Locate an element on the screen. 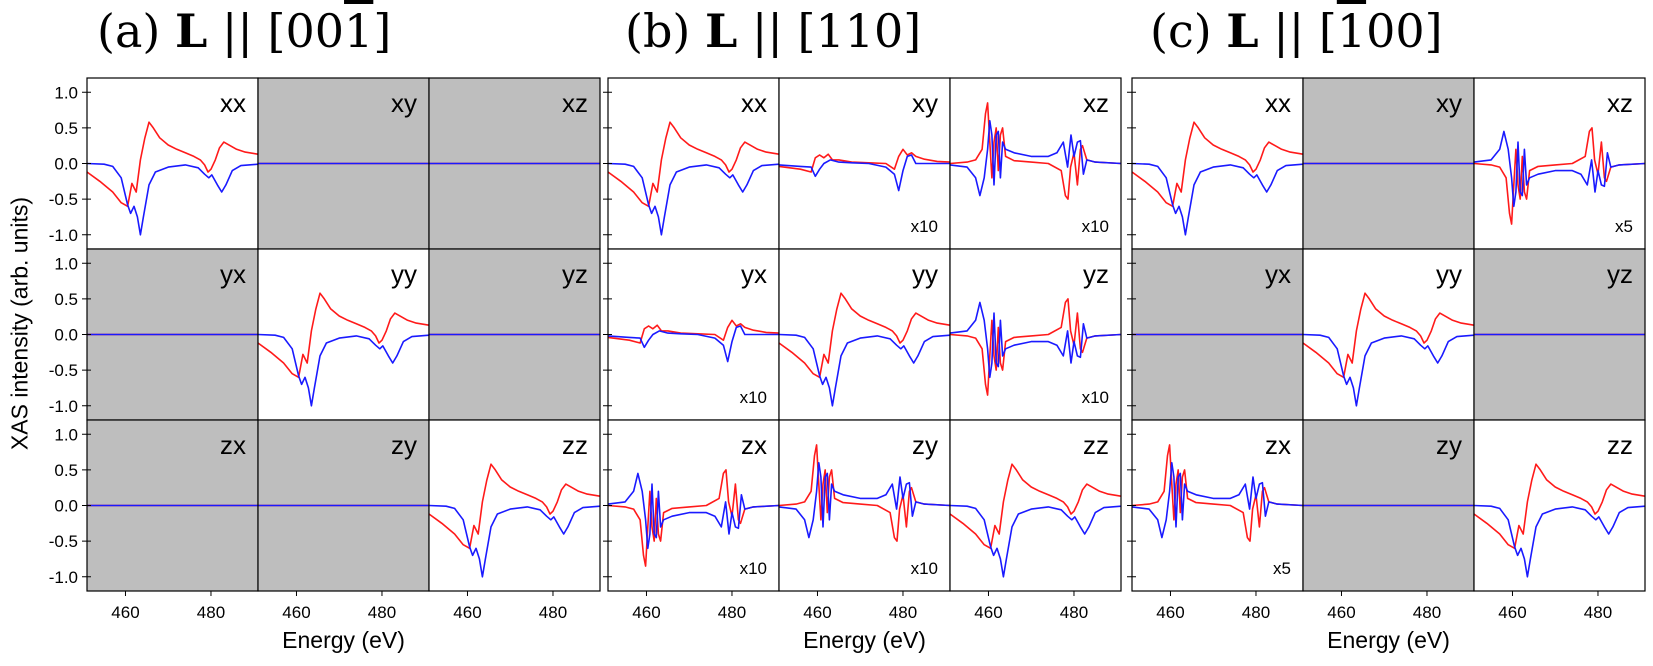  group-a-title-suffix: || [00 is located at coordinates (276, 31).